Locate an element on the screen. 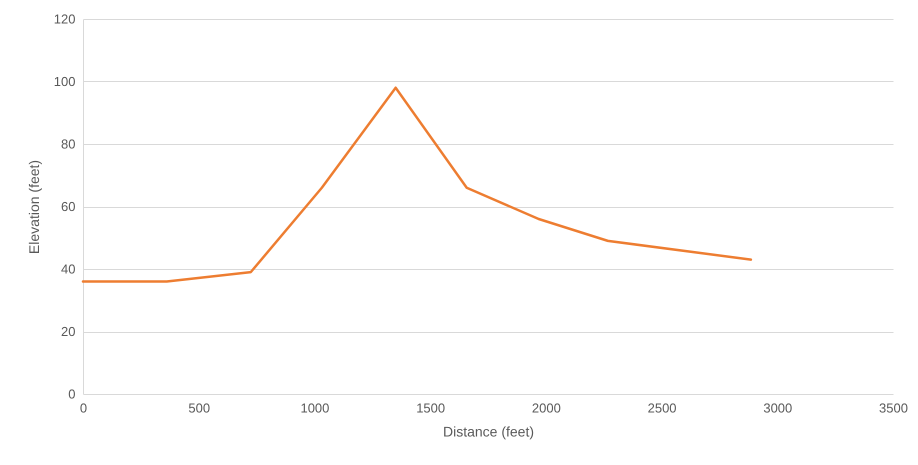 This screenshot has width=918, height=465. y-tick-label: 0 is located at coordinates (72, 394).